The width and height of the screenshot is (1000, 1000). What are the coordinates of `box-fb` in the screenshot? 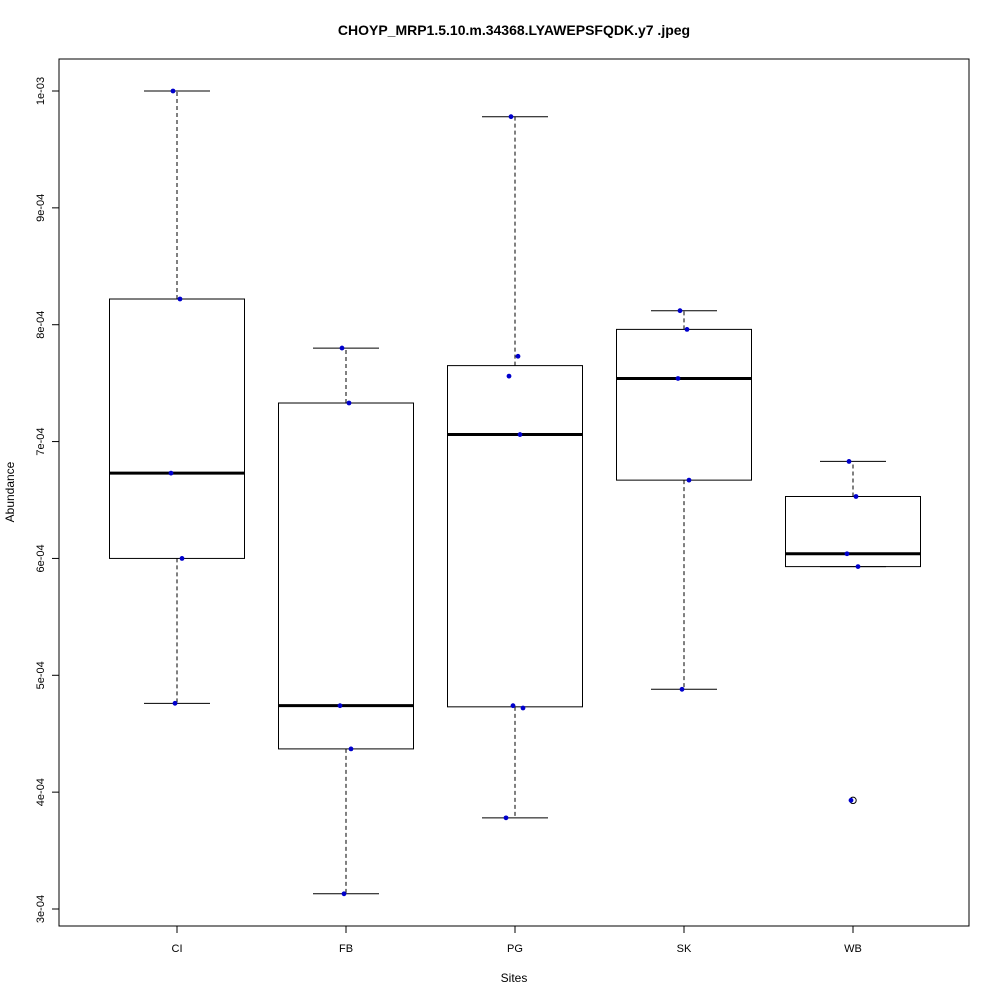 It's located at (346, 621).